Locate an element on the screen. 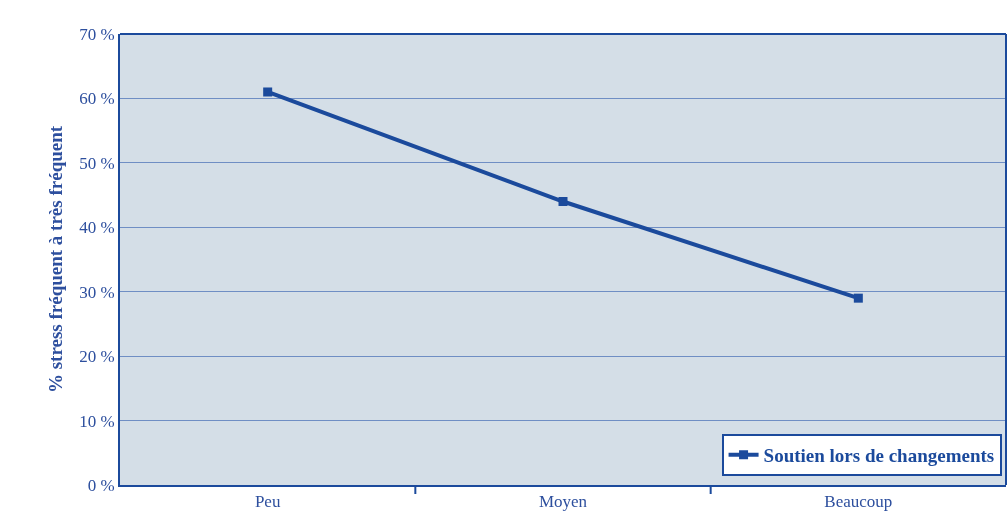  y-tick-label: 70 % is located at coordinates (97, 34).